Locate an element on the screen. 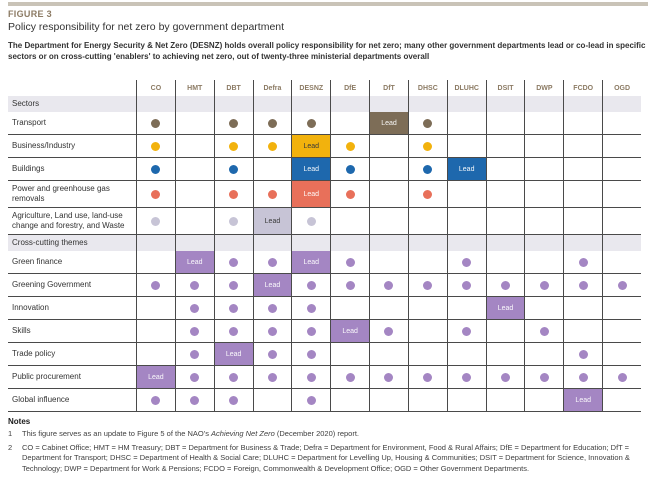 The image size is (657, 478). matrix-row: Green finance Lead Lead is located at coordinates (324, 262).